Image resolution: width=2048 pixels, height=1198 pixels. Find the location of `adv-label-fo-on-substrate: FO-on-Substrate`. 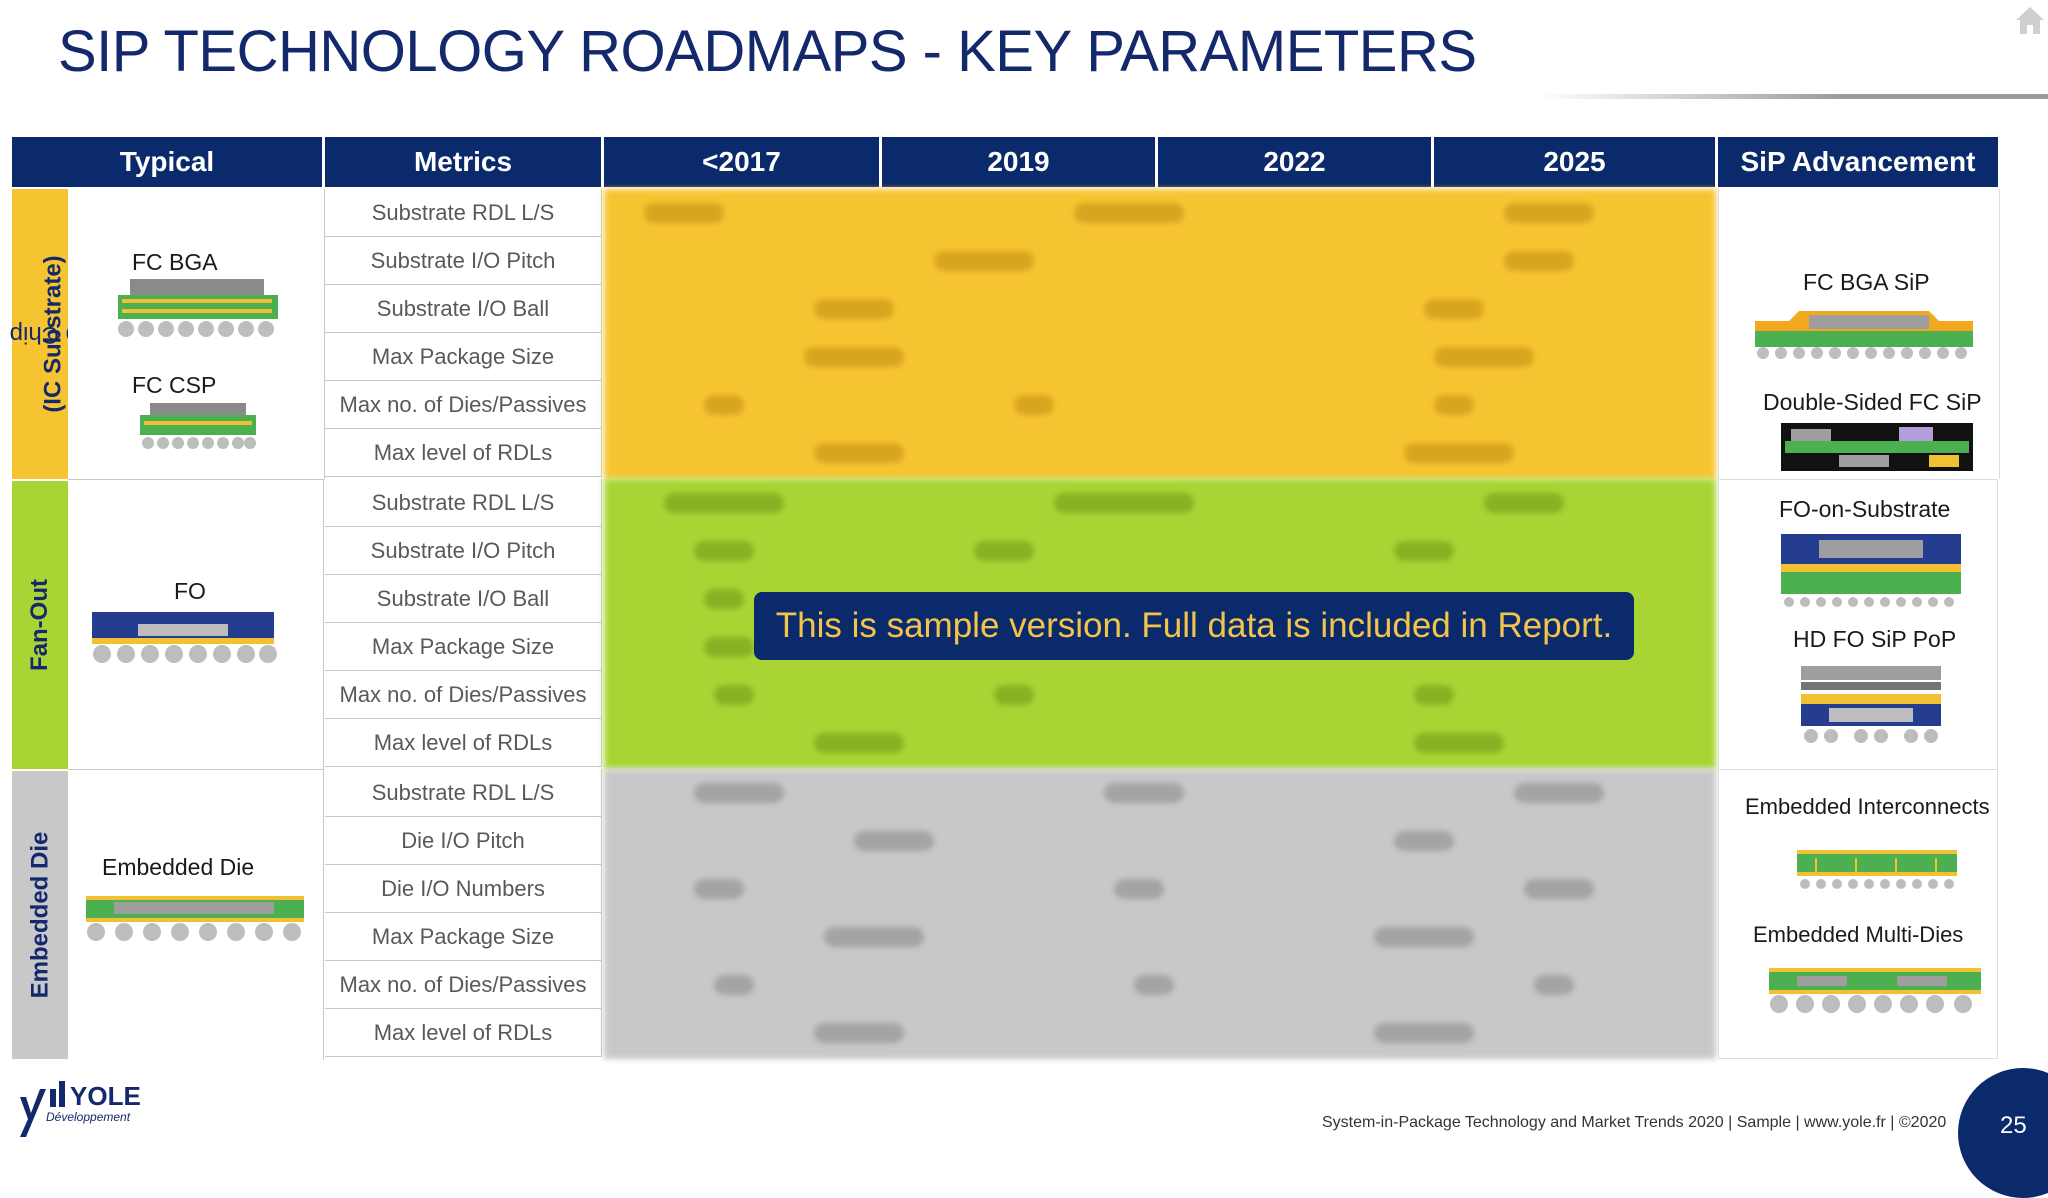

adv-label-fo-on-substrate: FO-on-Substrate is located at coordinates (1865, 509).